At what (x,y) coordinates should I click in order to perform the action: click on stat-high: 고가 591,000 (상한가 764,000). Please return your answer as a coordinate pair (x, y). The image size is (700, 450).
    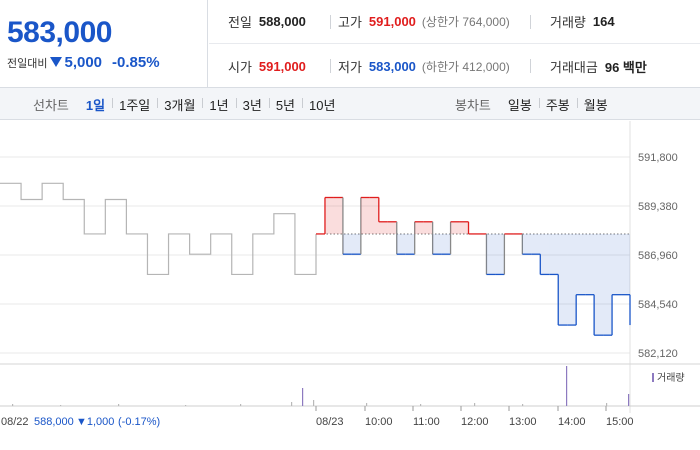
    Looking at the image, I should click on (424, 22).